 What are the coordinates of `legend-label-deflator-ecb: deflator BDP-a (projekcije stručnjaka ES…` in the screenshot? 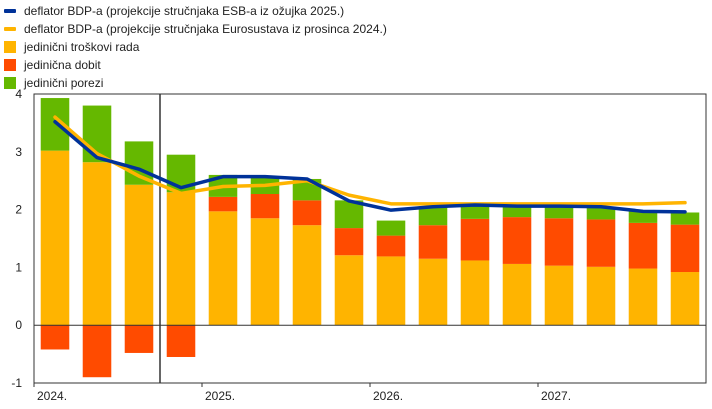 It's located at (184, 11).